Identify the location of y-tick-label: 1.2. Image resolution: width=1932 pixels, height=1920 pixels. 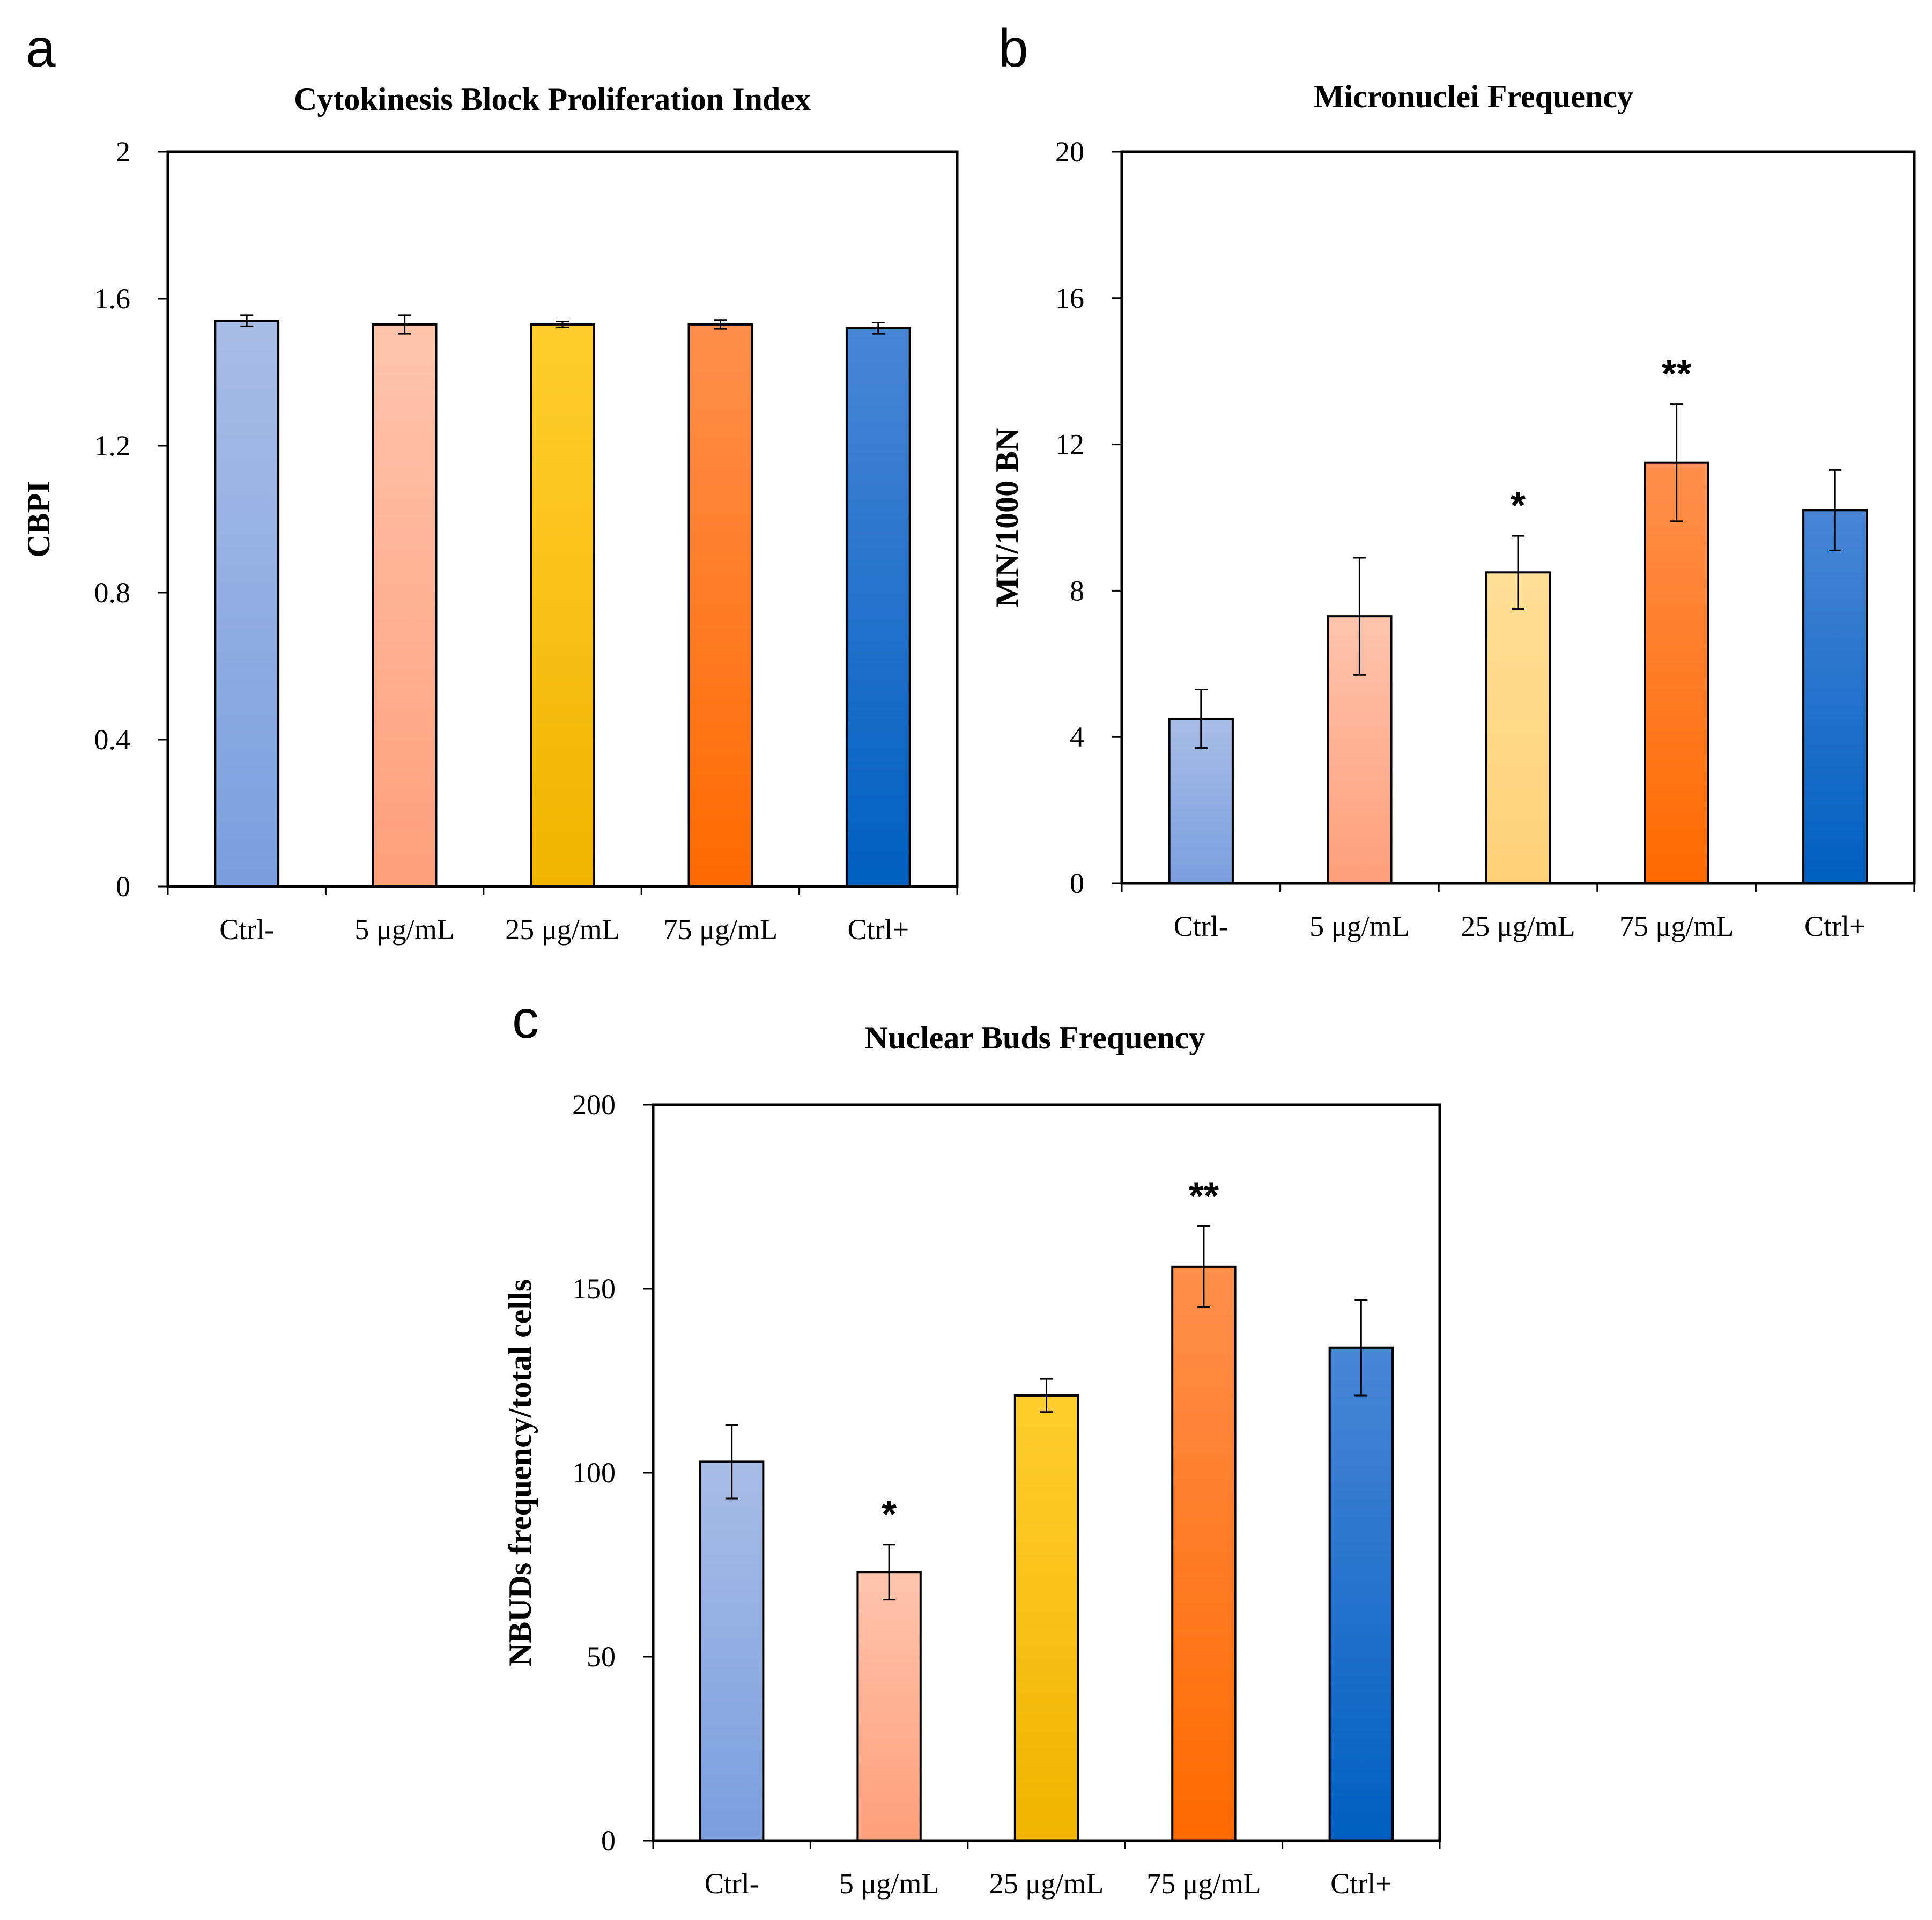
(112, 446).